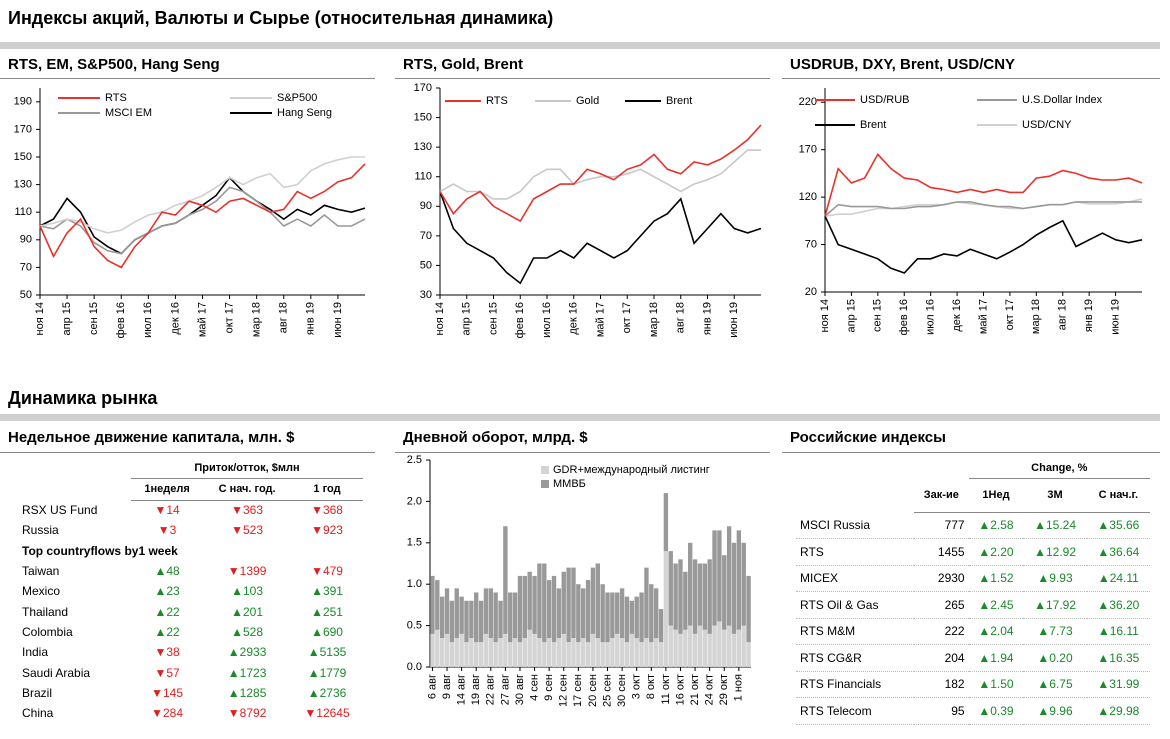  What do you see at coordinates (56, 672) in the screenshot?
I see `row-label: Saudi Arabia` at bounding box center [56, 672].